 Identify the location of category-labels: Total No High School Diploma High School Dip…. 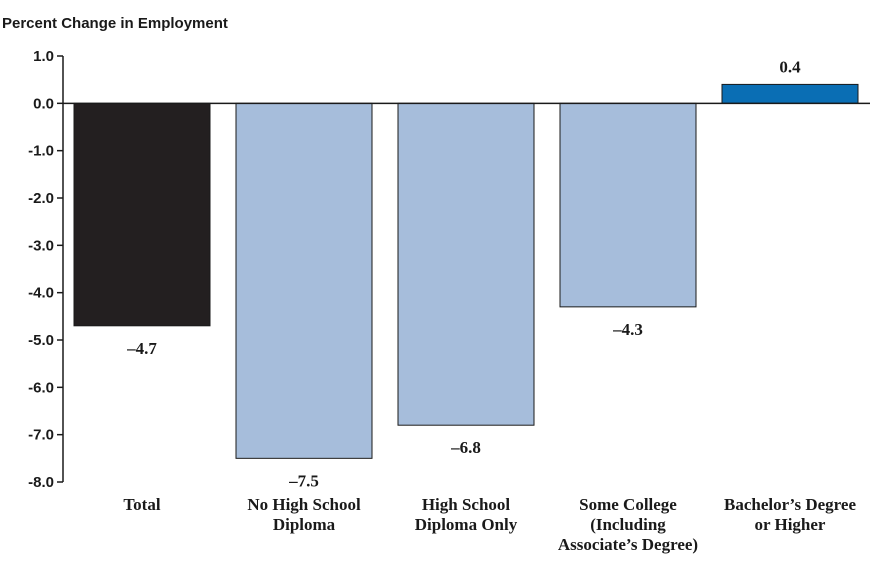
(489, 524).